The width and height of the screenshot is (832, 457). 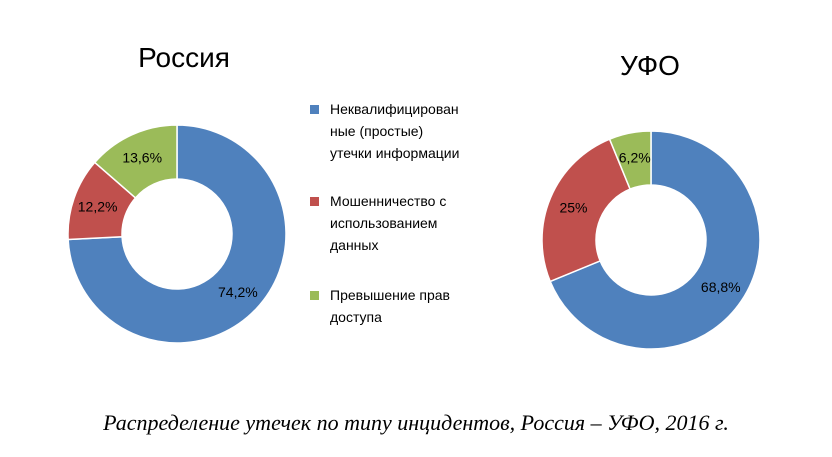 I want to click on donut-slice-1-unqualified, so click(x=655, y=240).